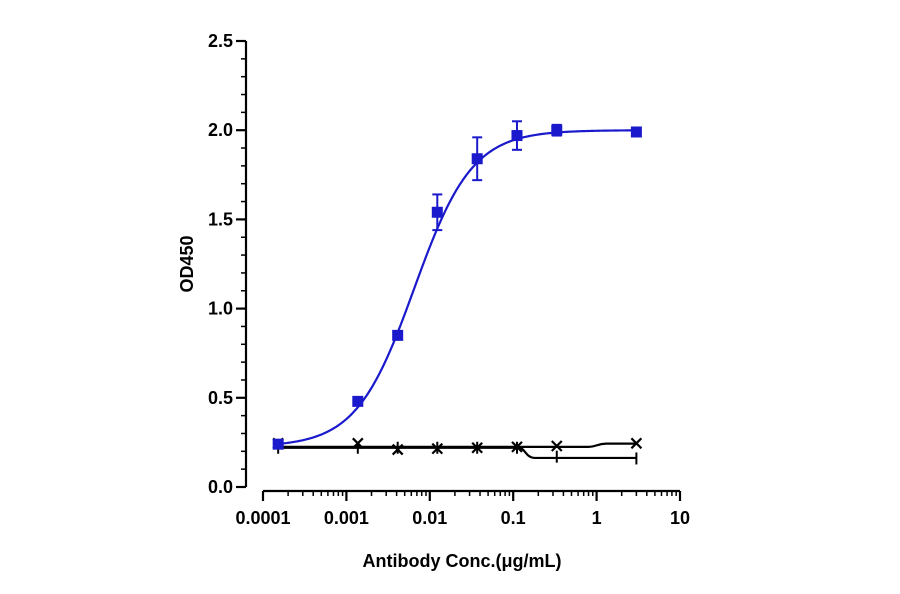  Describe the element at coordinates (187, 263) in the screenshot. I see `y-axis-title: OD450` at that location.